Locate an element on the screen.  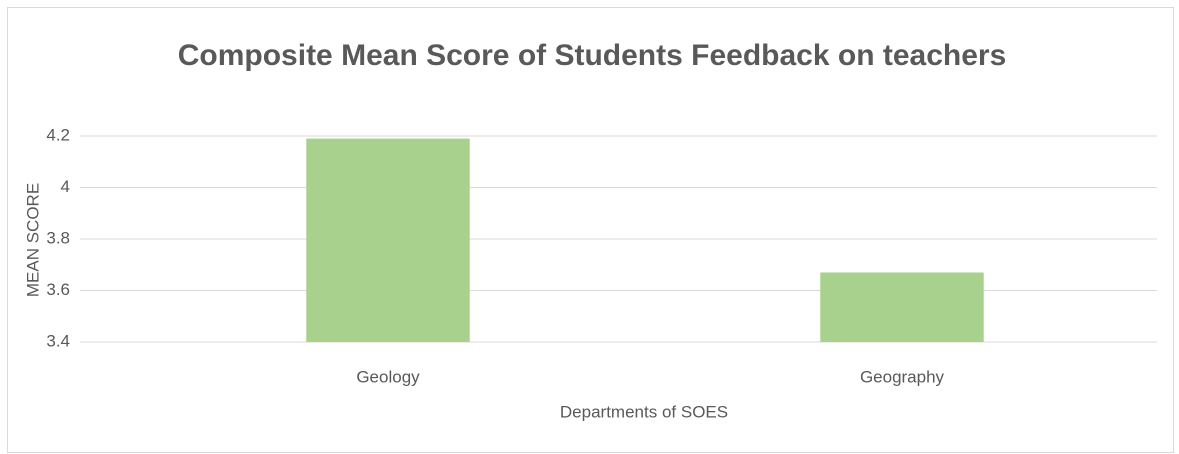
x-tick-label: Geography is located at coordinates (902, 376).